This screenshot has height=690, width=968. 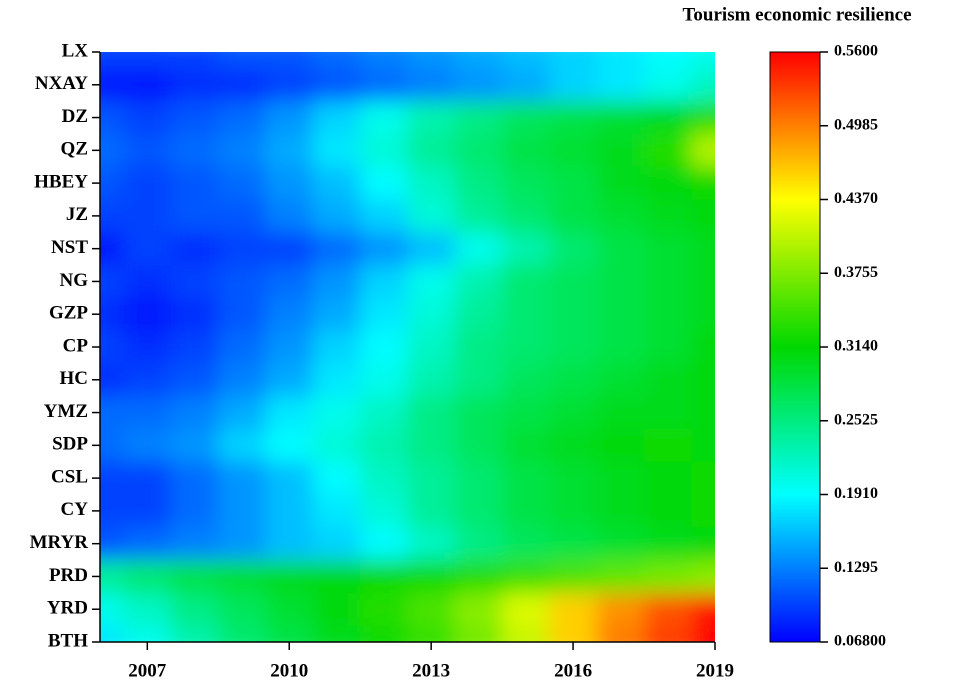 I want to click on y-tick-label: YMZ, so click(x=66, y=411).